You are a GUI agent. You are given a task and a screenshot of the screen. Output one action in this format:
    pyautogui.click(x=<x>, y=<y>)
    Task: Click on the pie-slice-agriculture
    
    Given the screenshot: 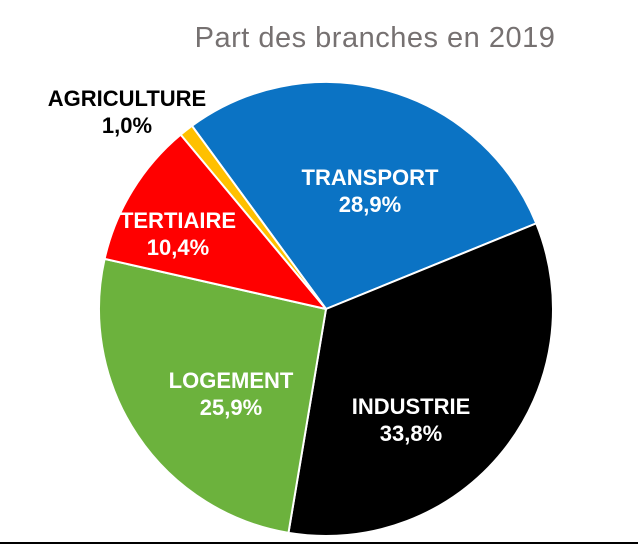 What is the action you would take?
    pyautogui.click(x=253, y=217)
    